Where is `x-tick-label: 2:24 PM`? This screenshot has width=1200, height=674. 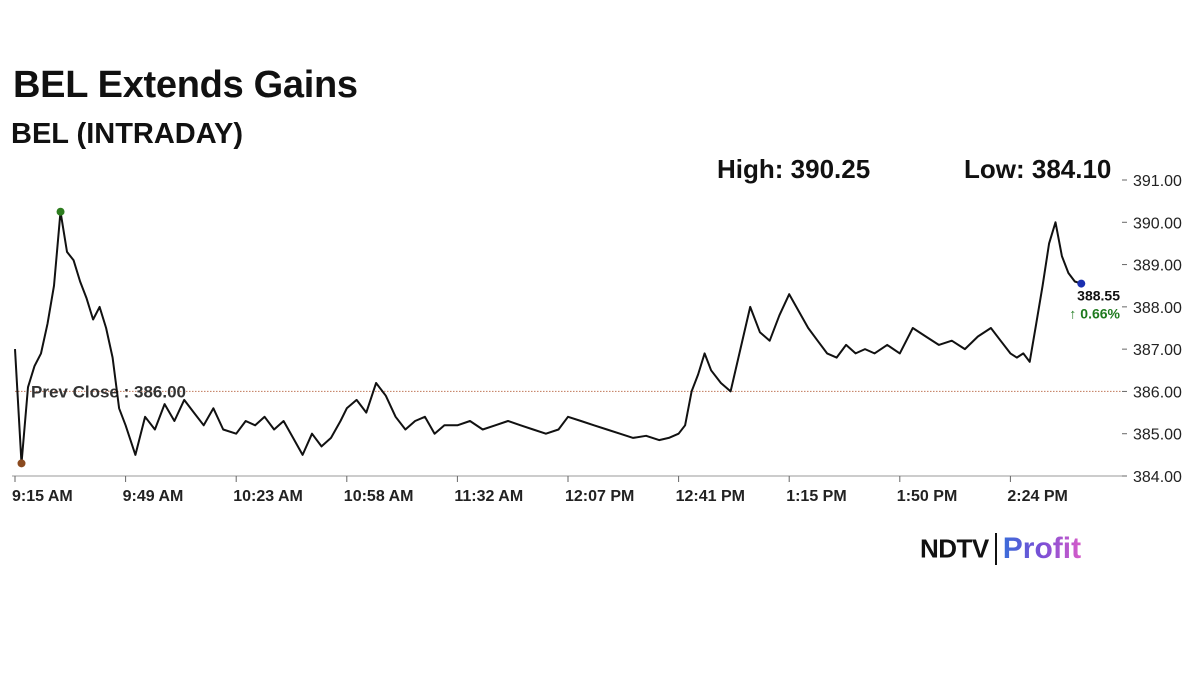
x-tick-label: 2:24 PM is located at coordinates (1037, 496).